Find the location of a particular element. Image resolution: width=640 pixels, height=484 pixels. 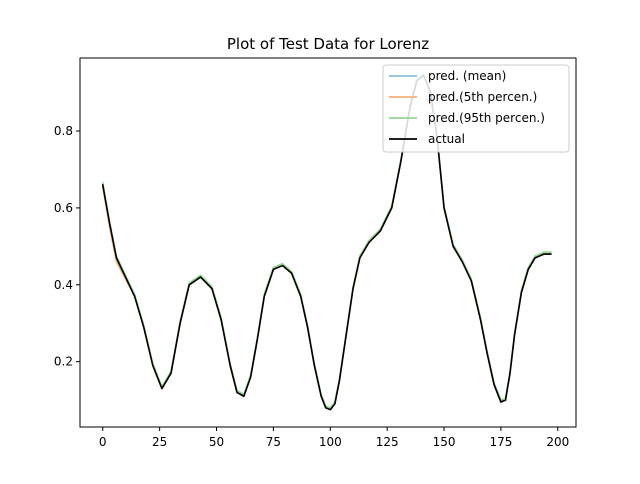

x-tick-label: 150 is located at coordinates (444, 442).